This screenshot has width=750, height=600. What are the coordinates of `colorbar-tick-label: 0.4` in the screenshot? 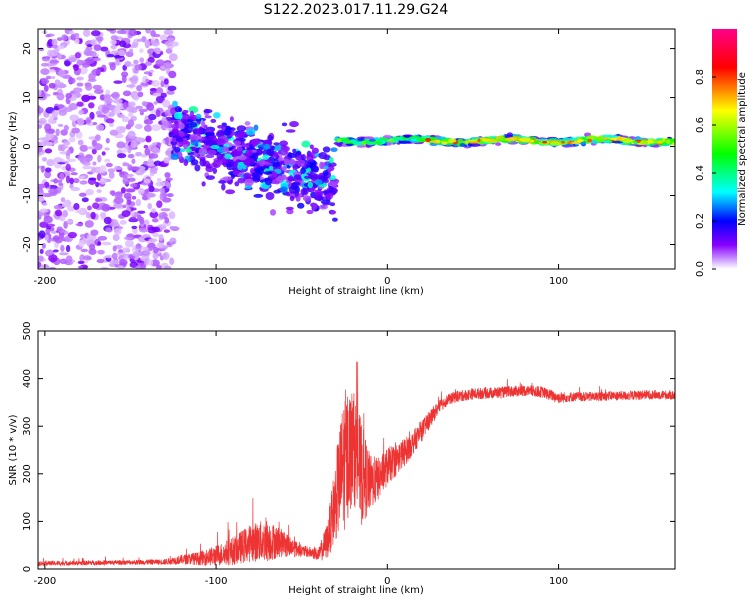 It's located at (700, 173).